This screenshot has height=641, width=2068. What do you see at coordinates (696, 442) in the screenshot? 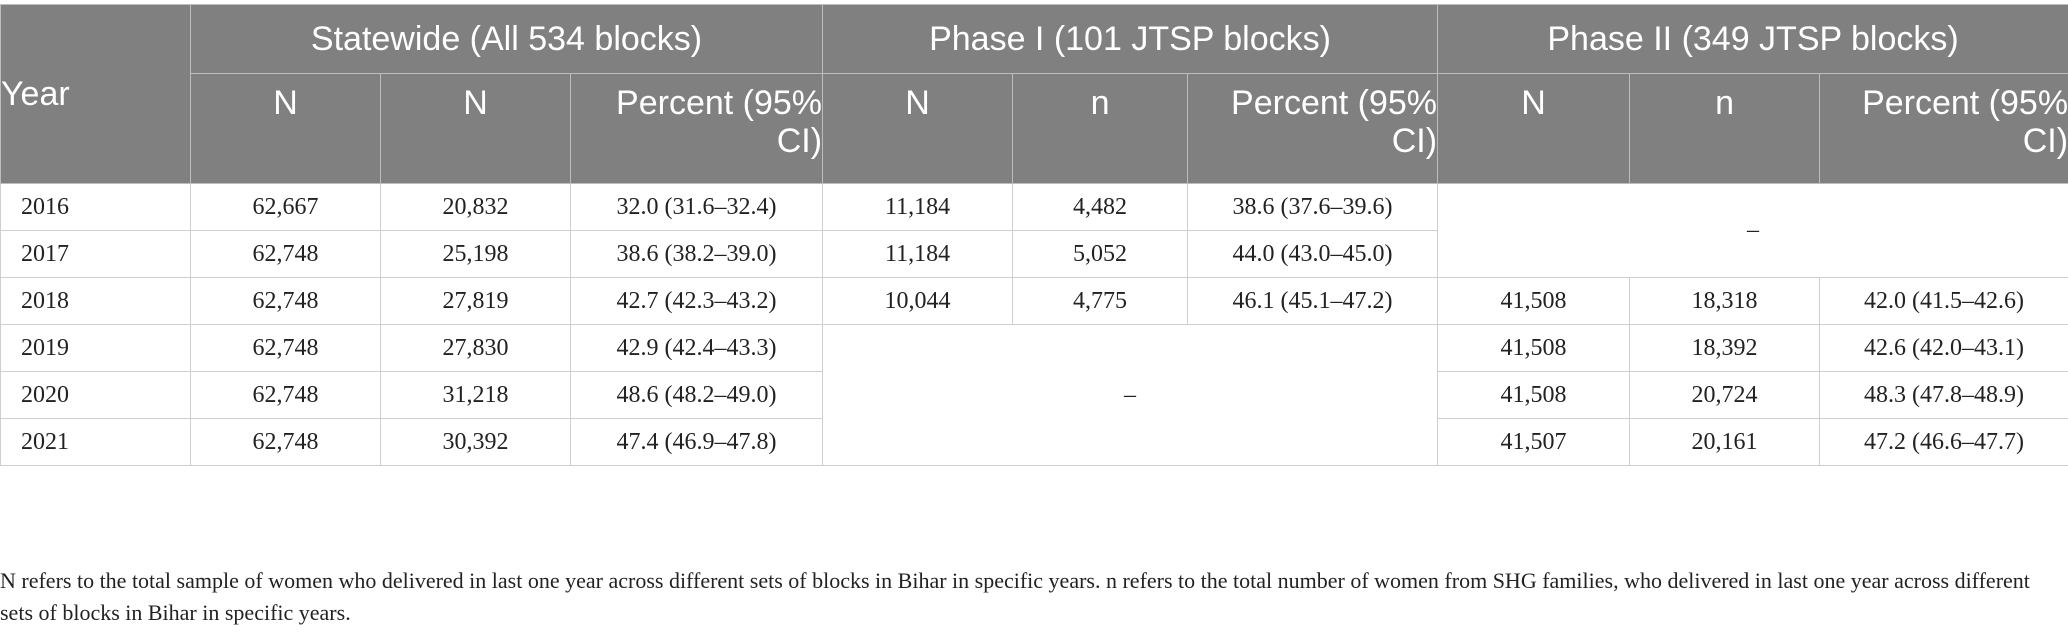
I see `cell: 47.4 (46.9–47.8)` at bounding box center [696, 442].